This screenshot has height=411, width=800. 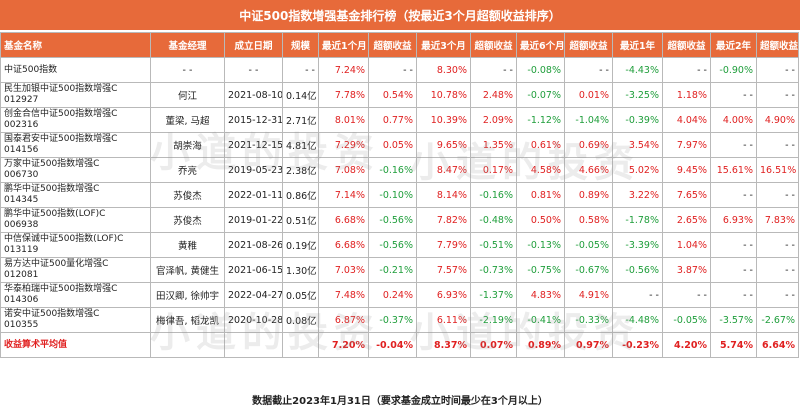 I want to click on fund-size-cell: 2.38亿, so click(x=300, y=170).